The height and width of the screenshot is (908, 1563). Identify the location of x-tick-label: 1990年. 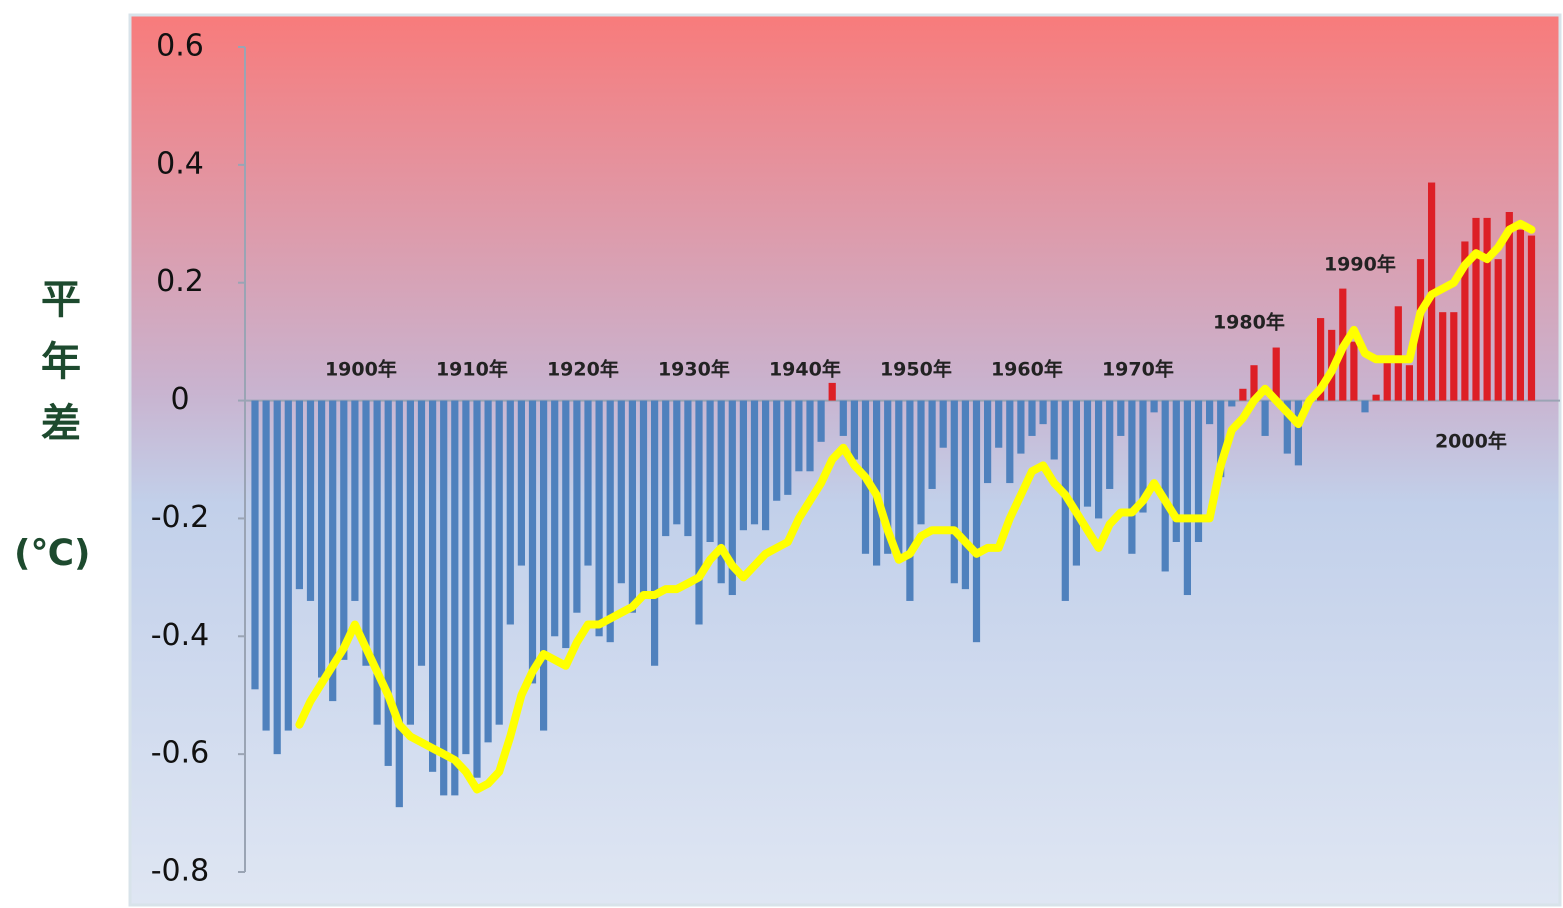
(1360, 264).